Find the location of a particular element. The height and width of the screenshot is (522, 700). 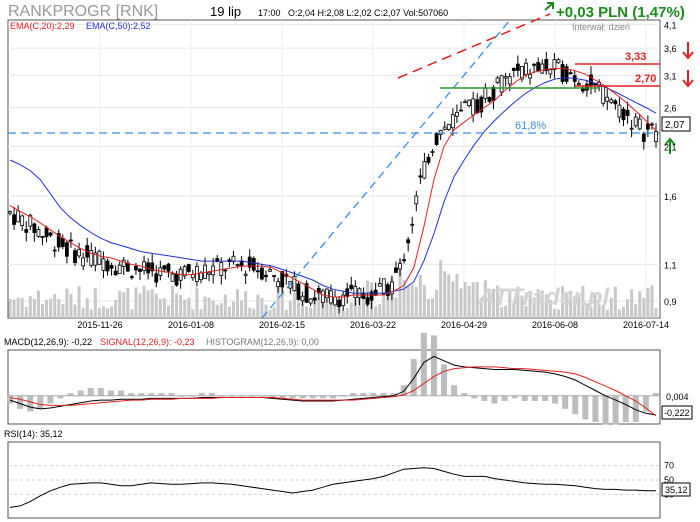

last-price-marker is located at coordinates (676, 124).